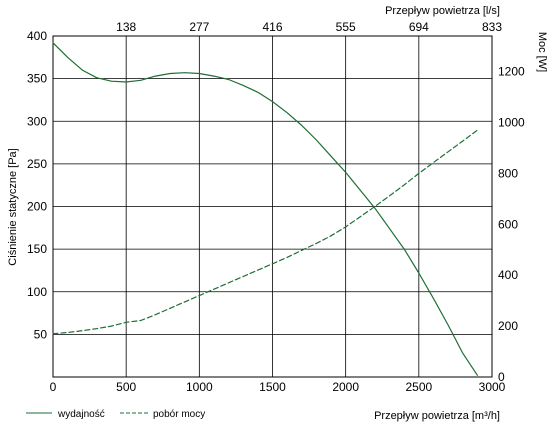 This screenshot has width=550, height=430. Describe the element at coordinates (37, 121) in the screenshot. I see `y-left-tick-300: 300` at that location.